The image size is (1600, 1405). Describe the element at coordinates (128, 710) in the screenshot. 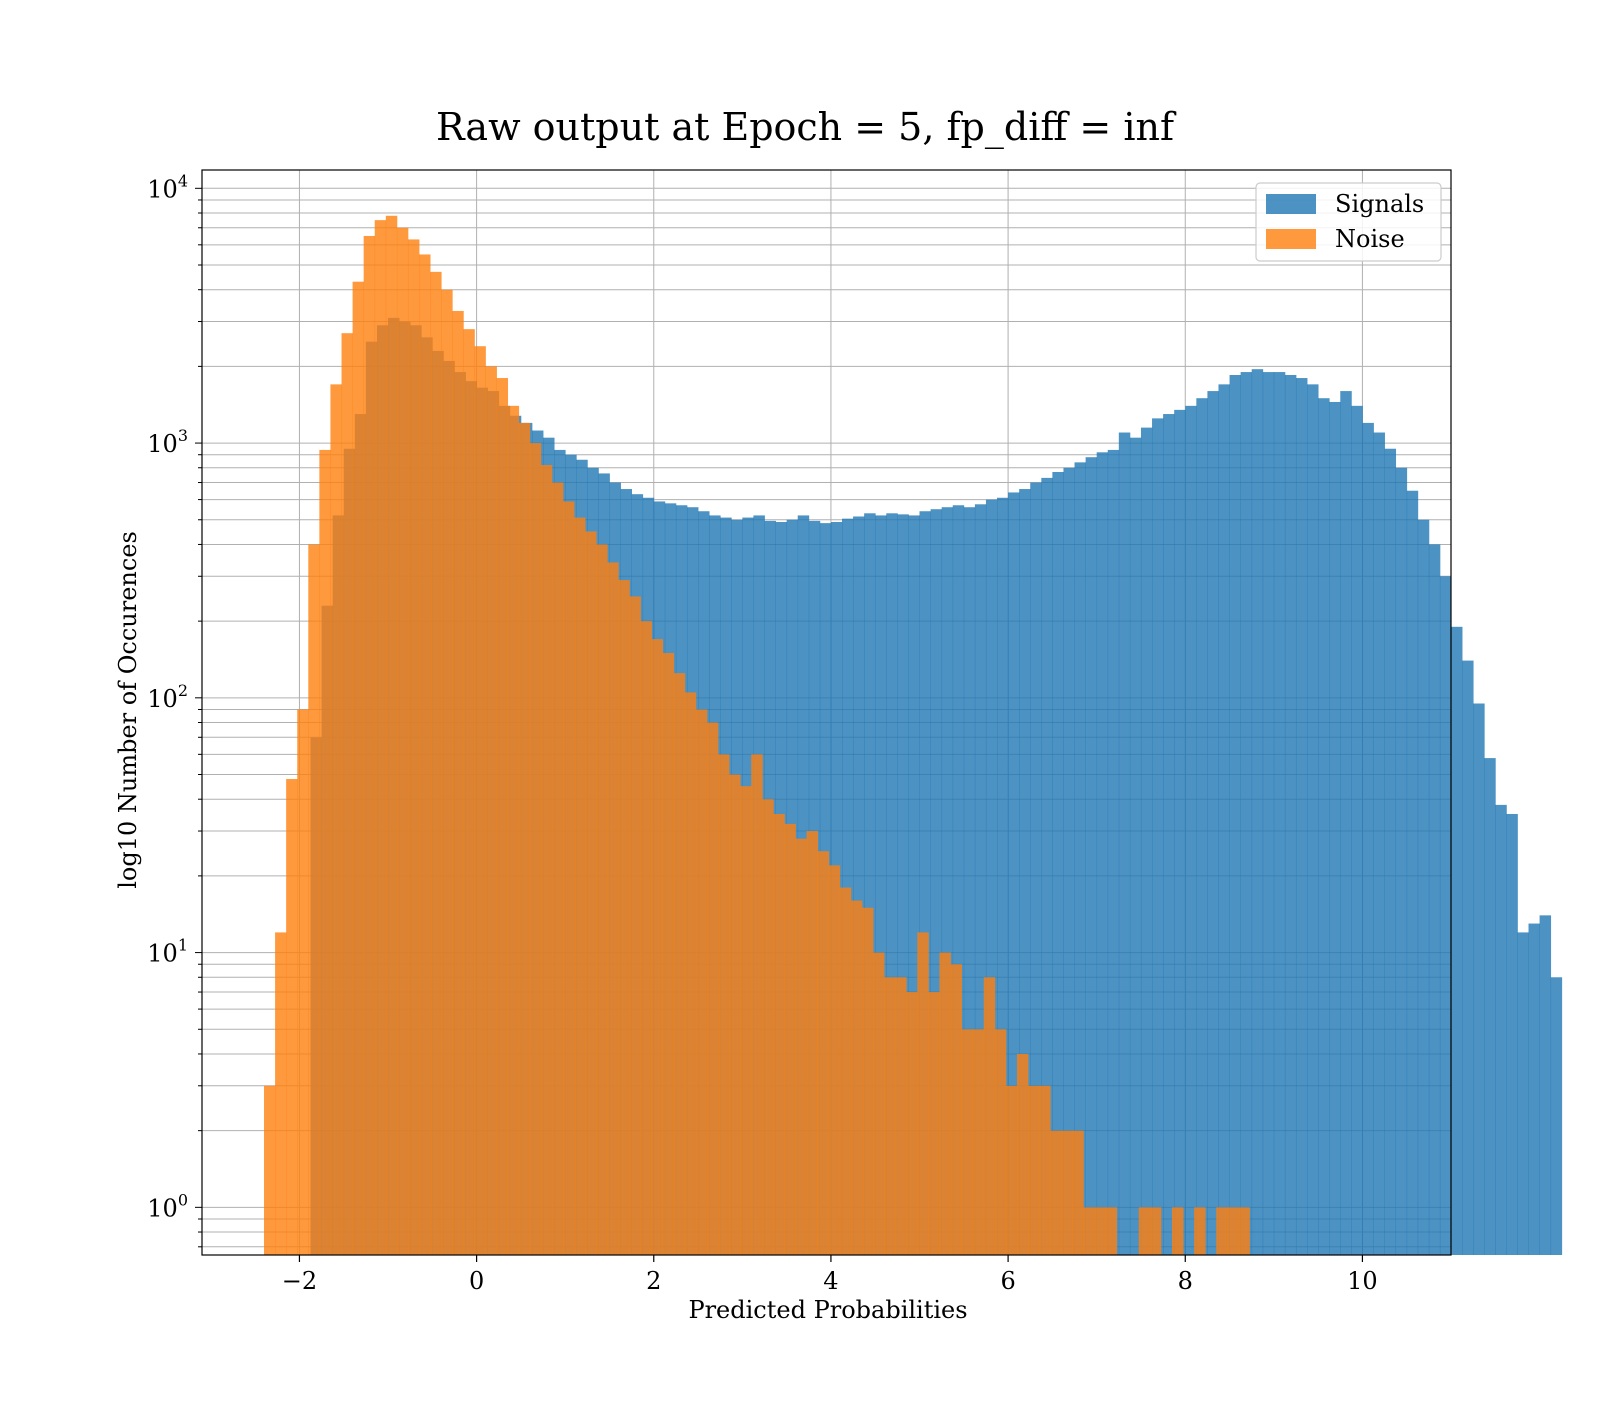

I see `y-axis-label: log10 Number of Occurences` at that location.